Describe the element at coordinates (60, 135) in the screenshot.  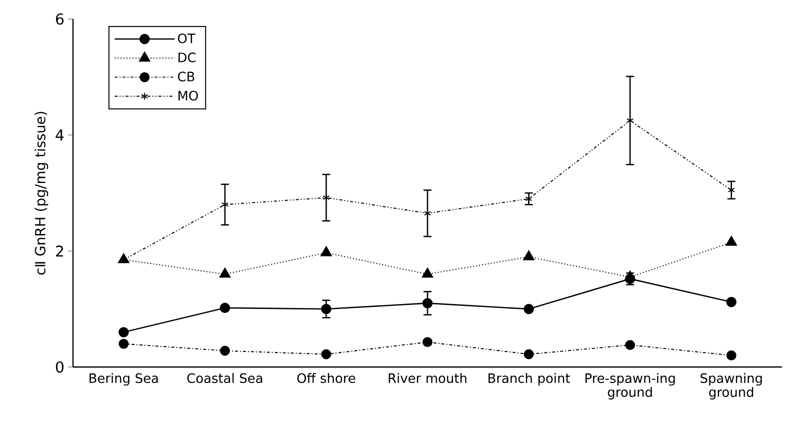
I see `y-tick-label: 4` at that location.